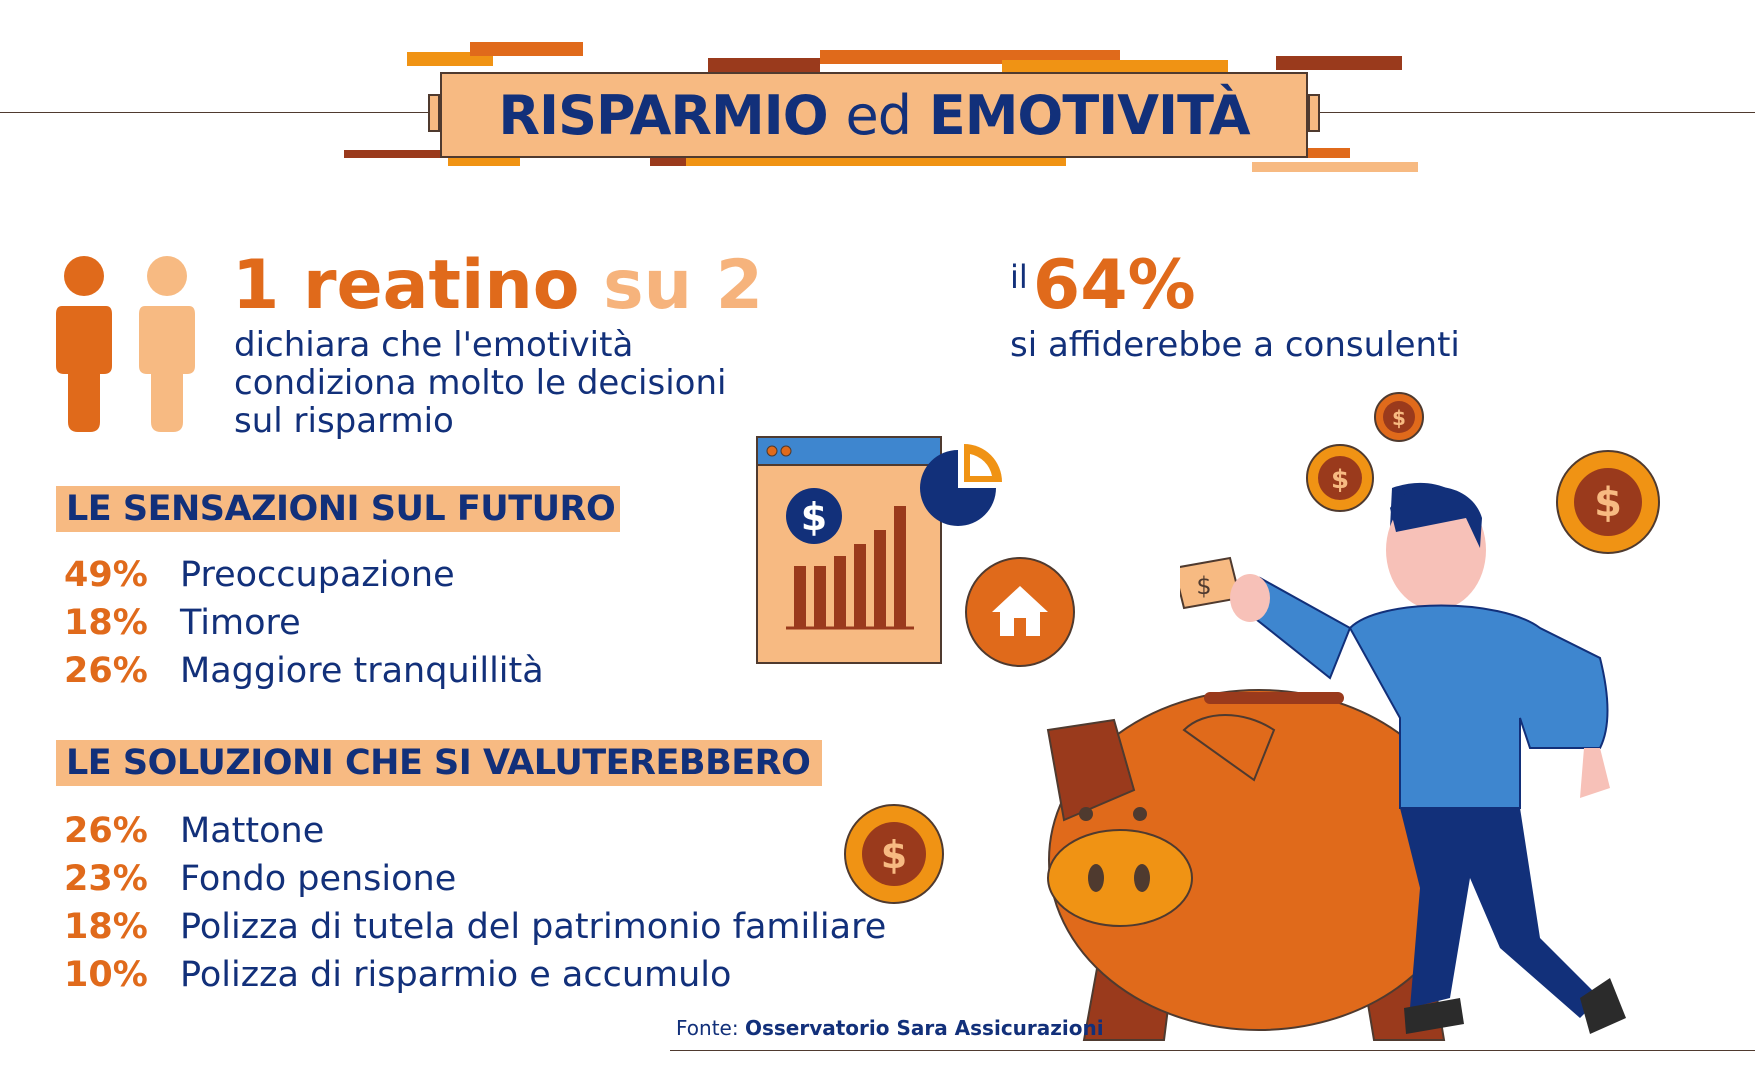 Image resolution: width=1755 pixels, height=1079 pixels. Describe the element at coordinates (1020, 612) in the screenshot. I see `house-icon` at that location.